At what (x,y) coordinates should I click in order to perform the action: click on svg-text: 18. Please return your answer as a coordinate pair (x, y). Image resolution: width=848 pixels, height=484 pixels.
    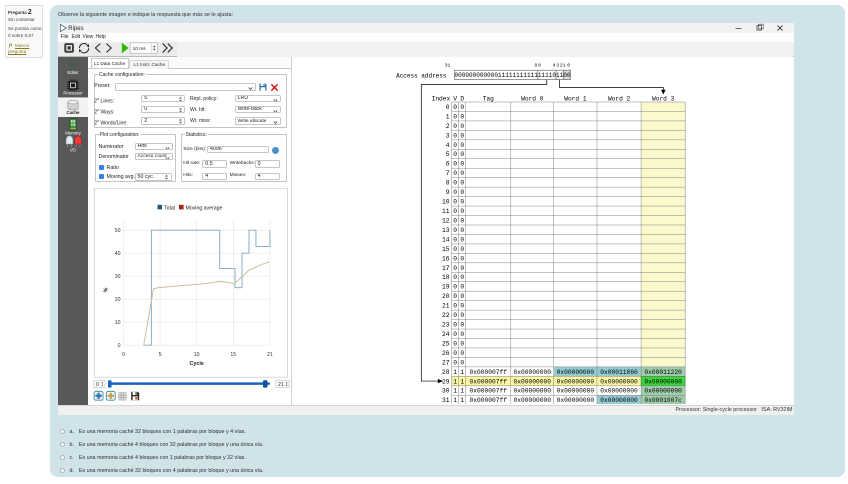
    Looking at the image, I should click on (446, 277).